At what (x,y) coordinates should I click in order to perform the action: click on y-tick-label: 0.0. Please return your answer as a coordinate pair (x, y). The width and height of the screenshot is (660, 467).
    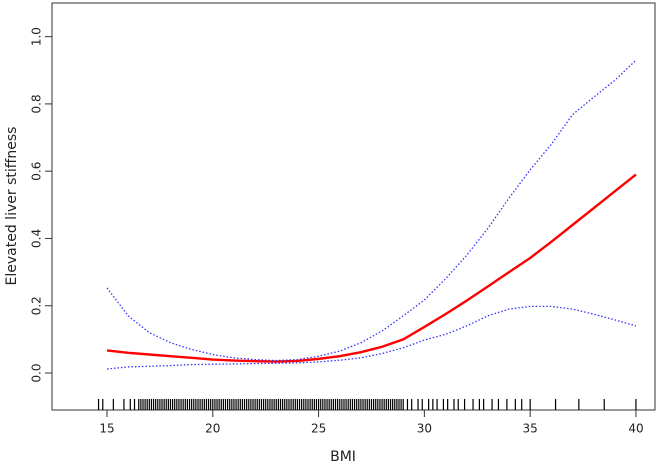
    Looking at the image, I should click on (37, 372).